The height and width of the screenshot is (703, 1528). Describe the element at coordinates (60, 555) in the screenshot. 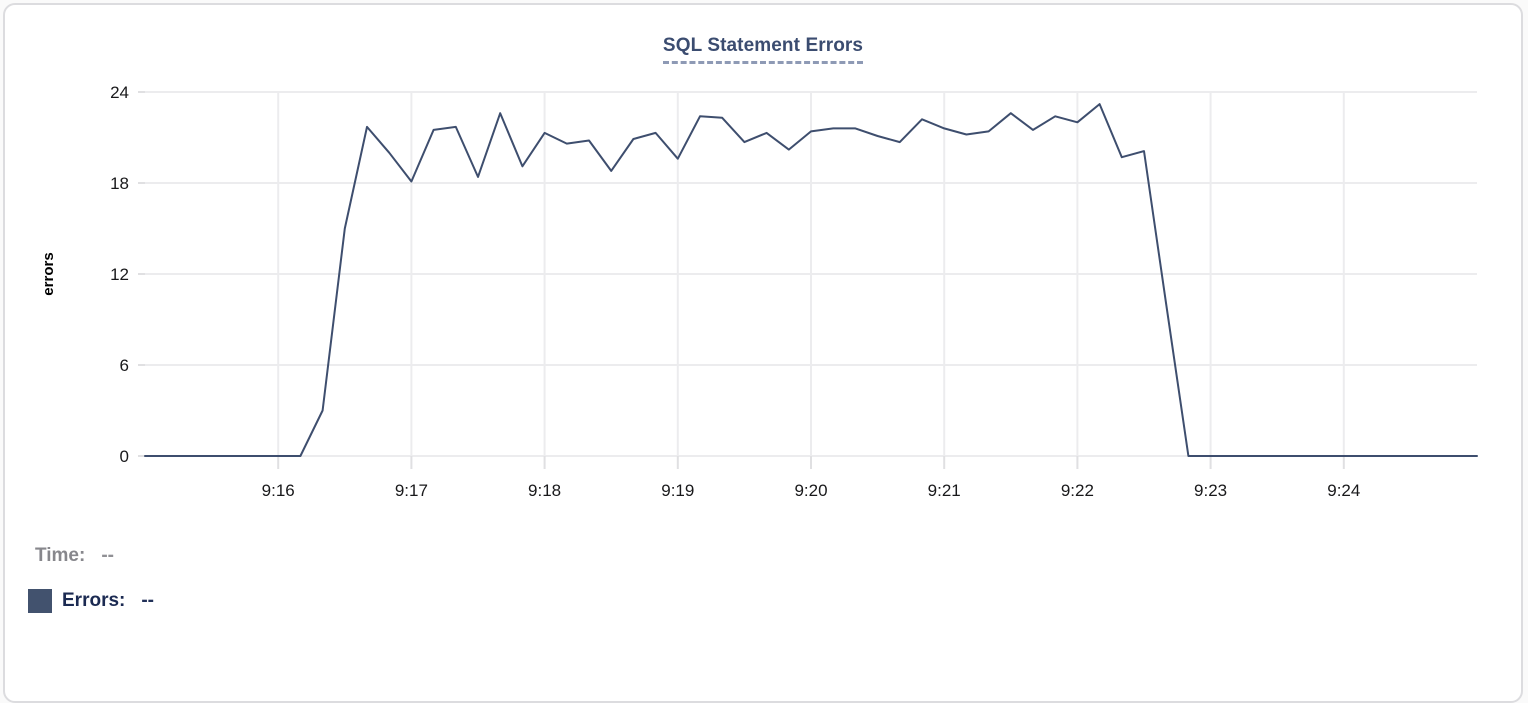

I see `legend-time-label: Time:` at that location.